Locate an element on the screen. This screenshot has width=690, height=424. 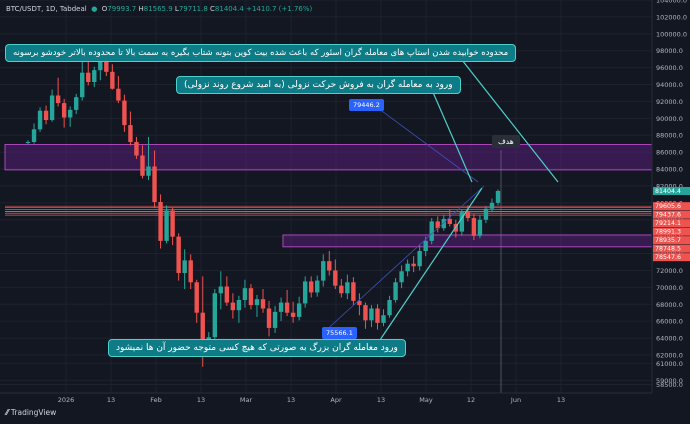
change-value: +1410.7 (+1.76%) is located at coordinates (279, 9).